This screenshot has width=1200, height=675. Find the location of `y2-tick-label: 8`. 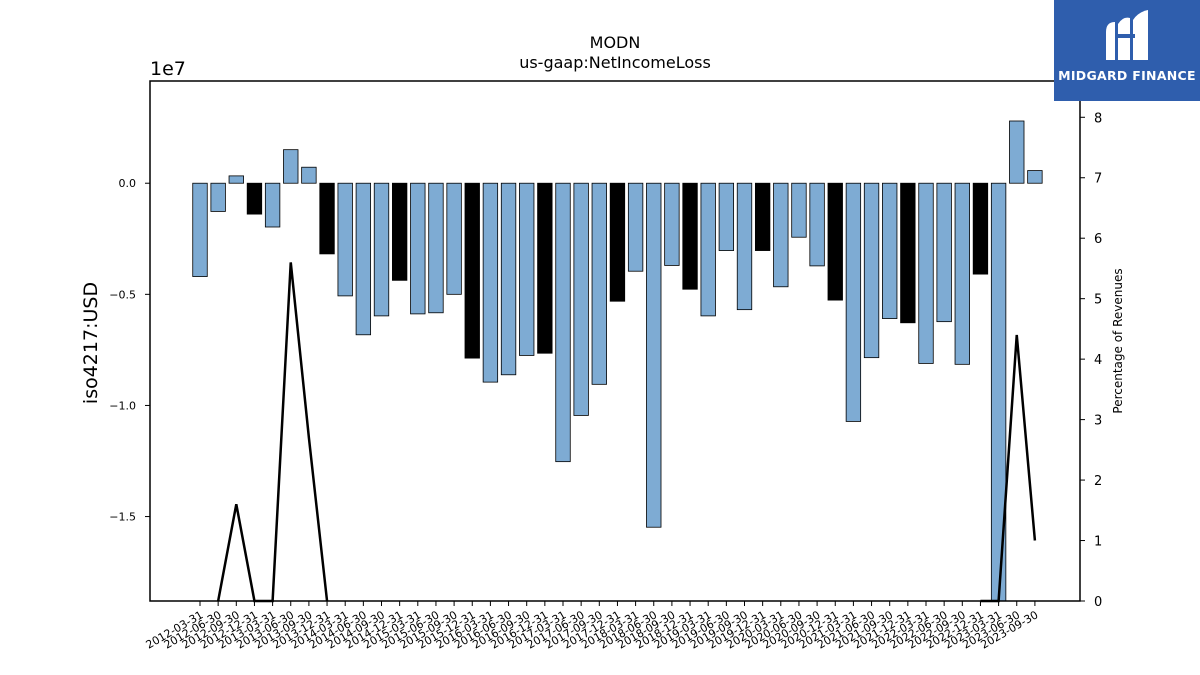

y2-tick-label: 8 is located at coordinates (1098, 118).